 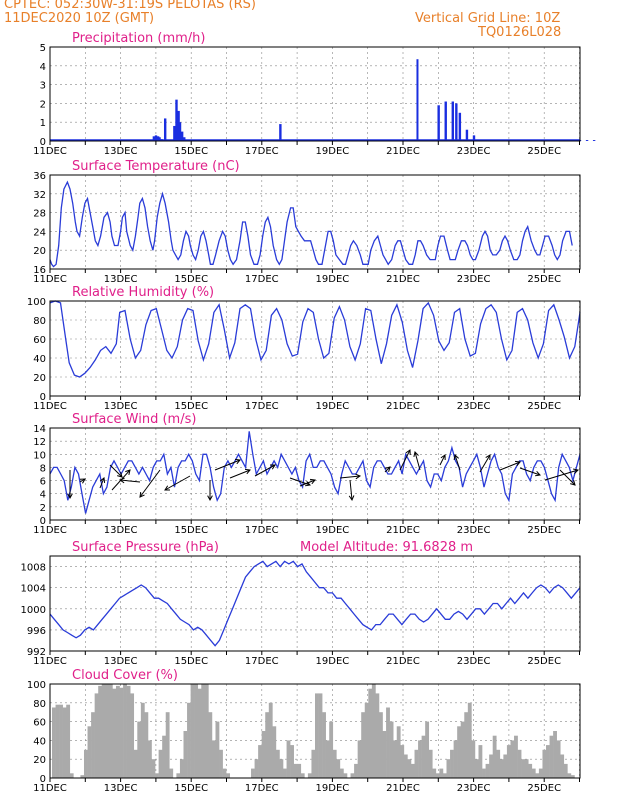 What do you see at coordinates (403, 788) in the screenshot?
I see `x-tick-label: 21DEC` at bounding box center [403, 788].